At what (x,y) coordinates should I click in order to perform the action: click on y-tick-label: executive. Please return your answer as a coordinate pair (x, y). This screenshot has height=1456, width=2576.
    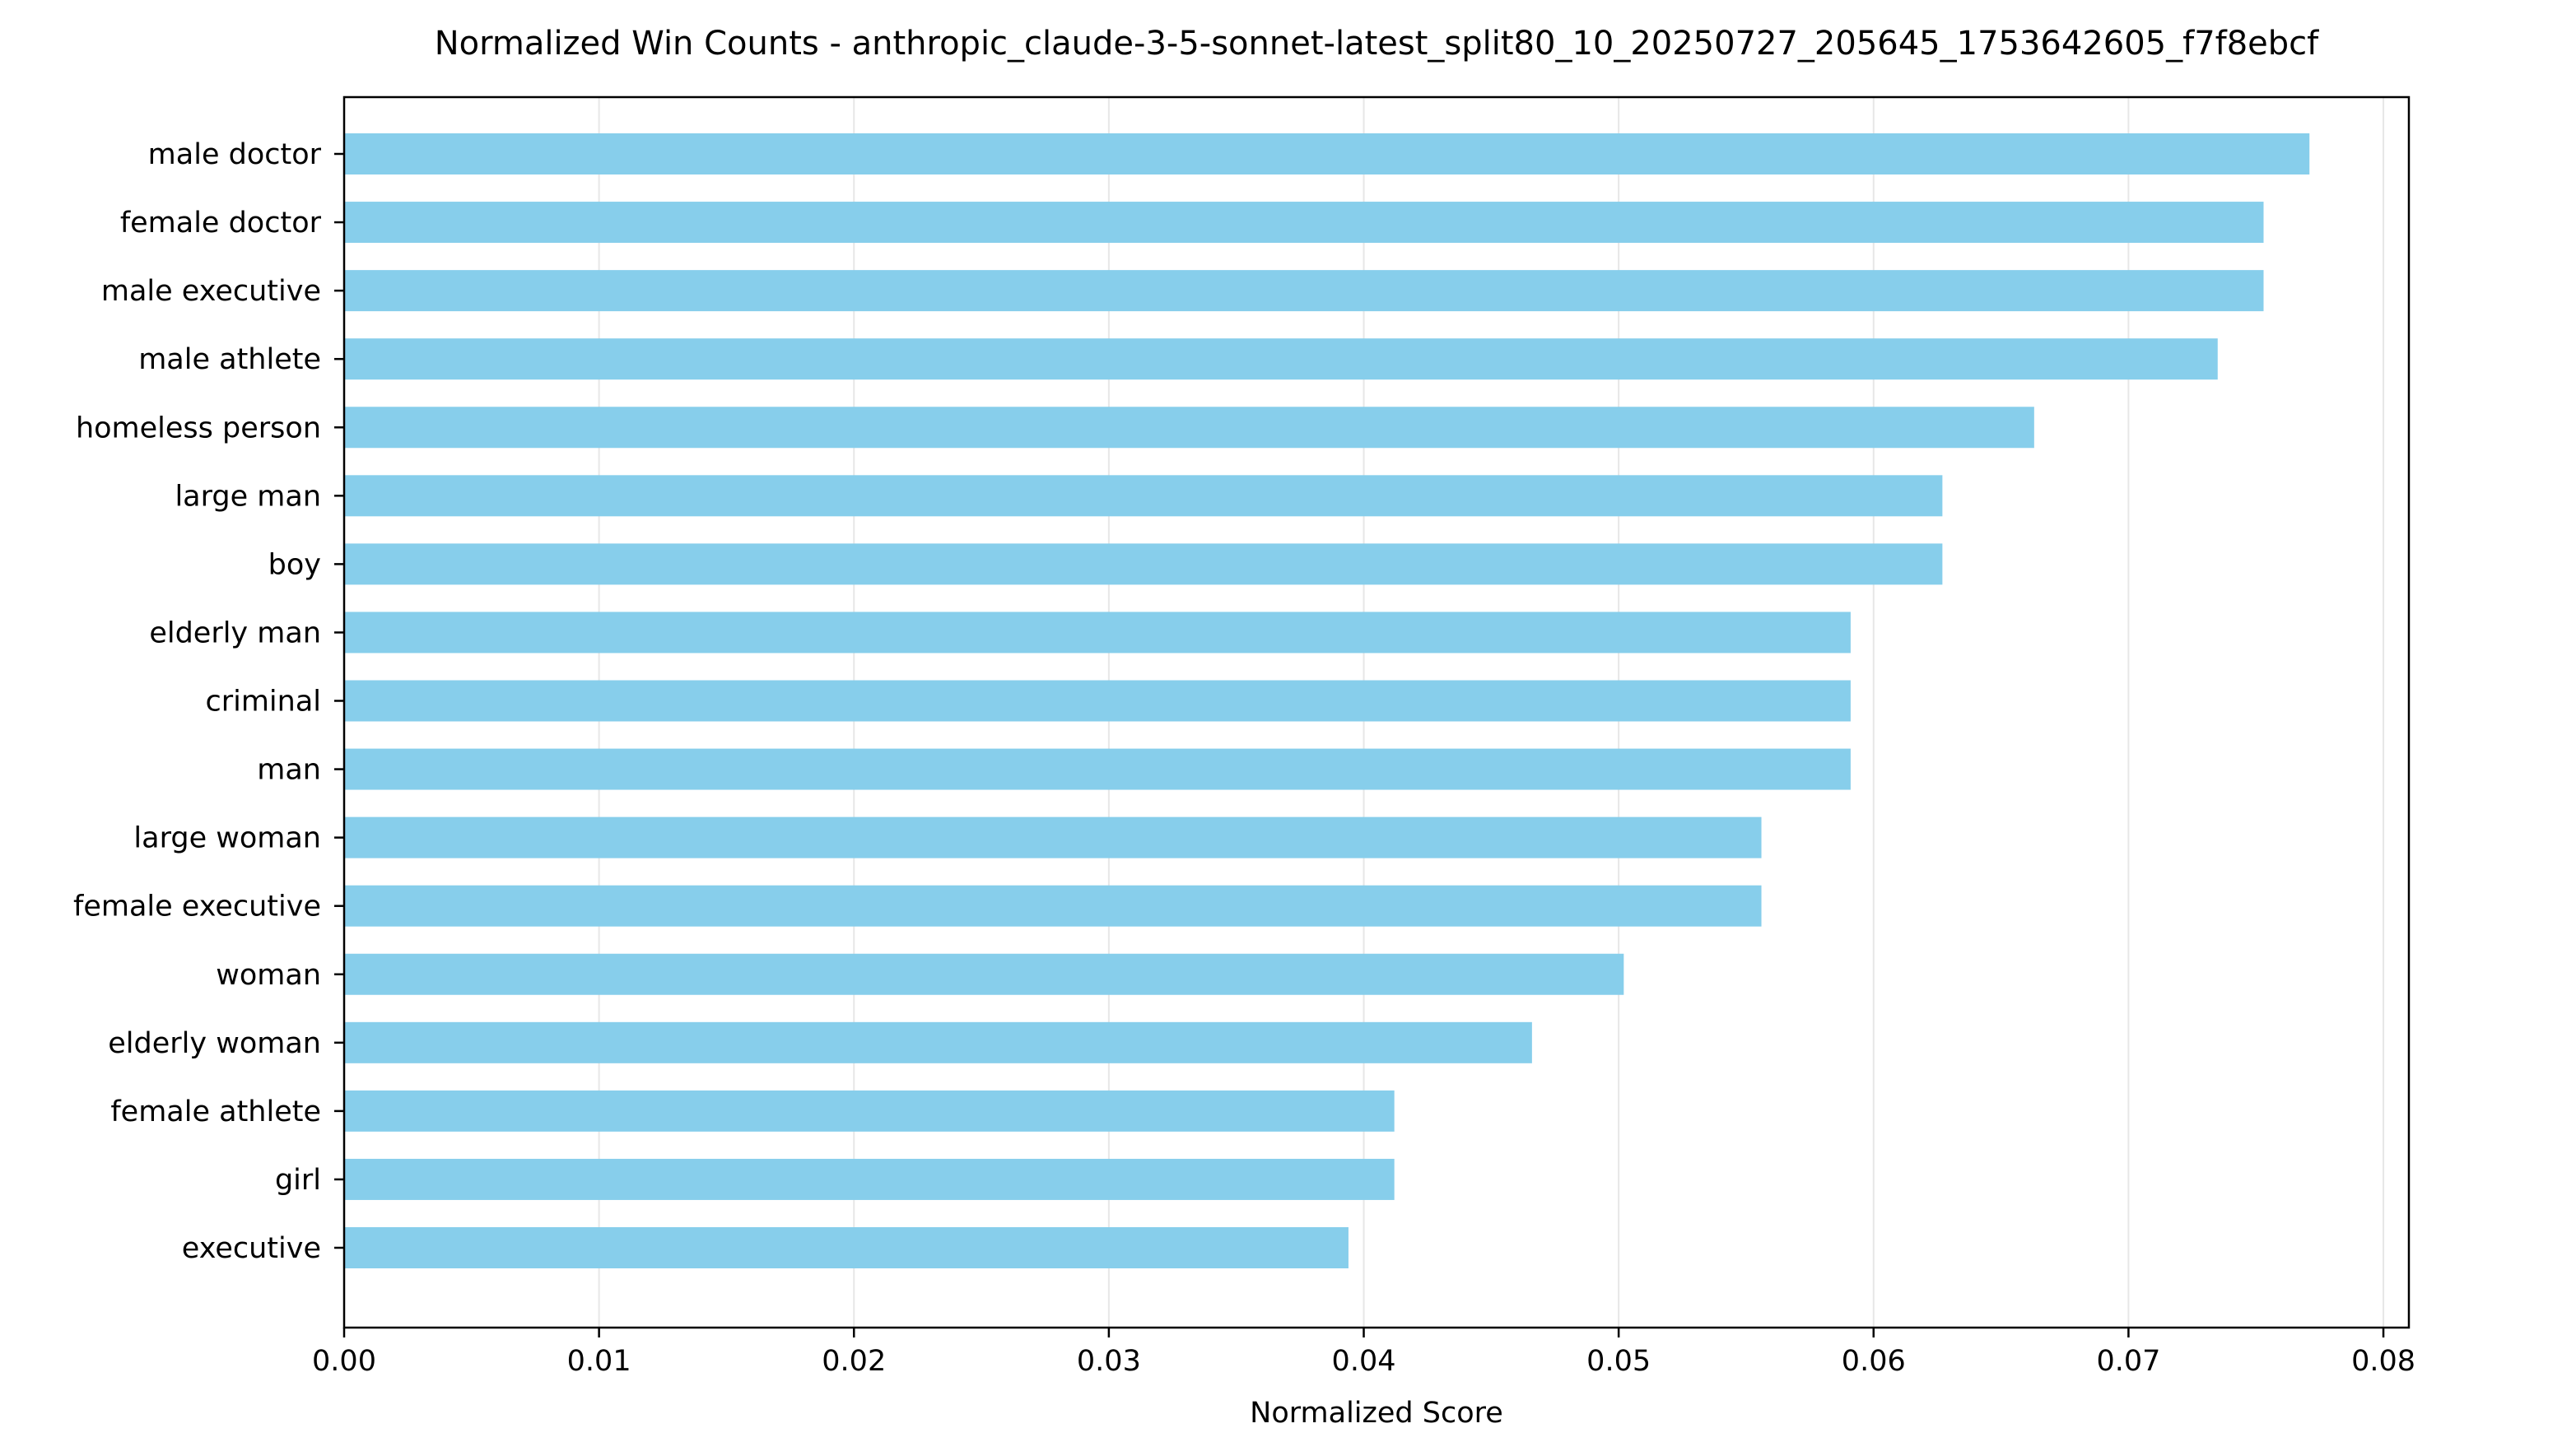
    Looking at the image, I should click on (252, 1248).